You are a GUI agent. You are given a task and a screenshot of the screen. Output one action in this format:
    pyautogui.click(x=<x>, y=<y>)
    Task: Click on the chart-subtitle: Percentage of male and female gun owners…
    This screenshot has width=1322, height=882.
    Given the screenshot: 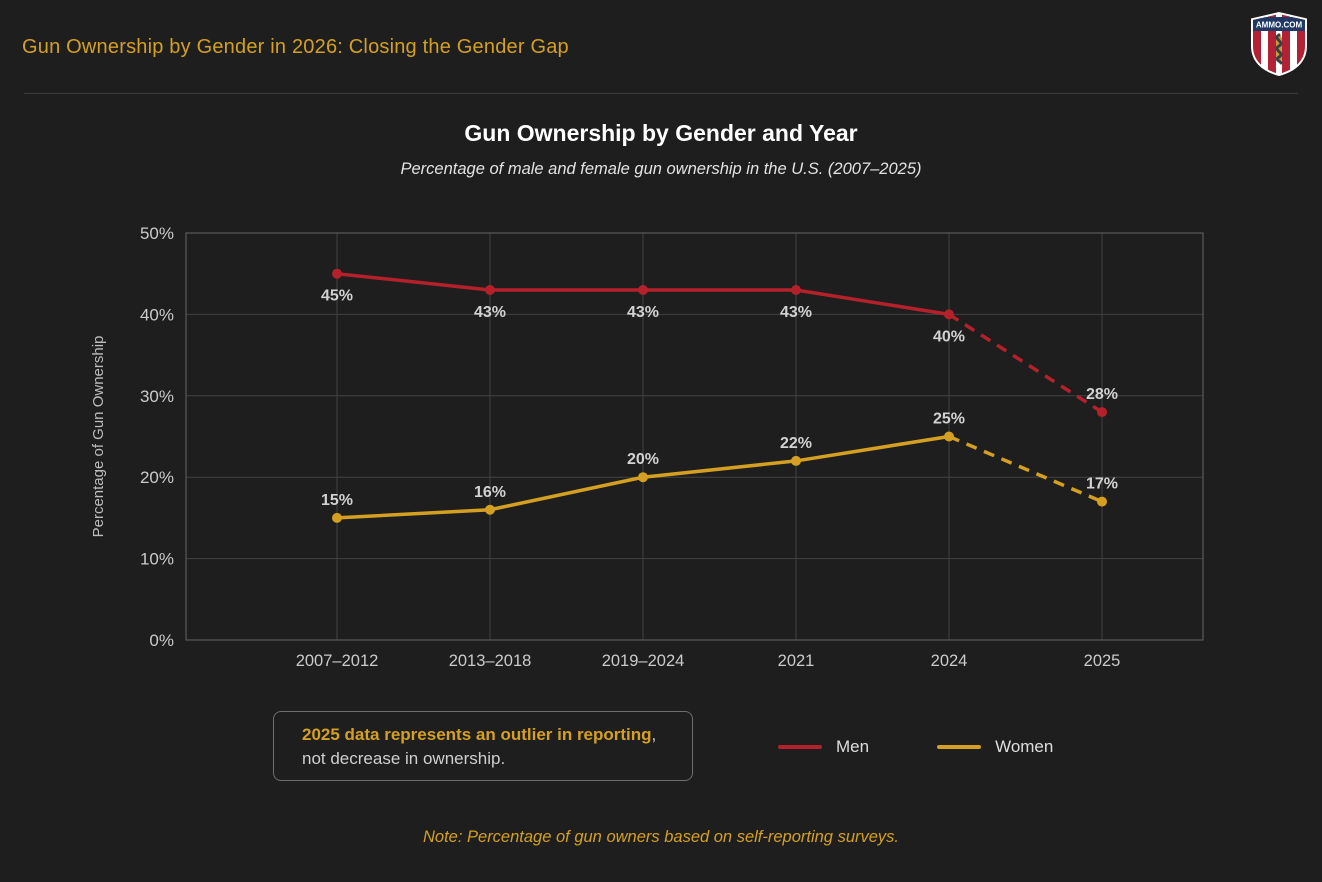 What is the action you would take?
    pyautogui.click(x=661, y=169)
    